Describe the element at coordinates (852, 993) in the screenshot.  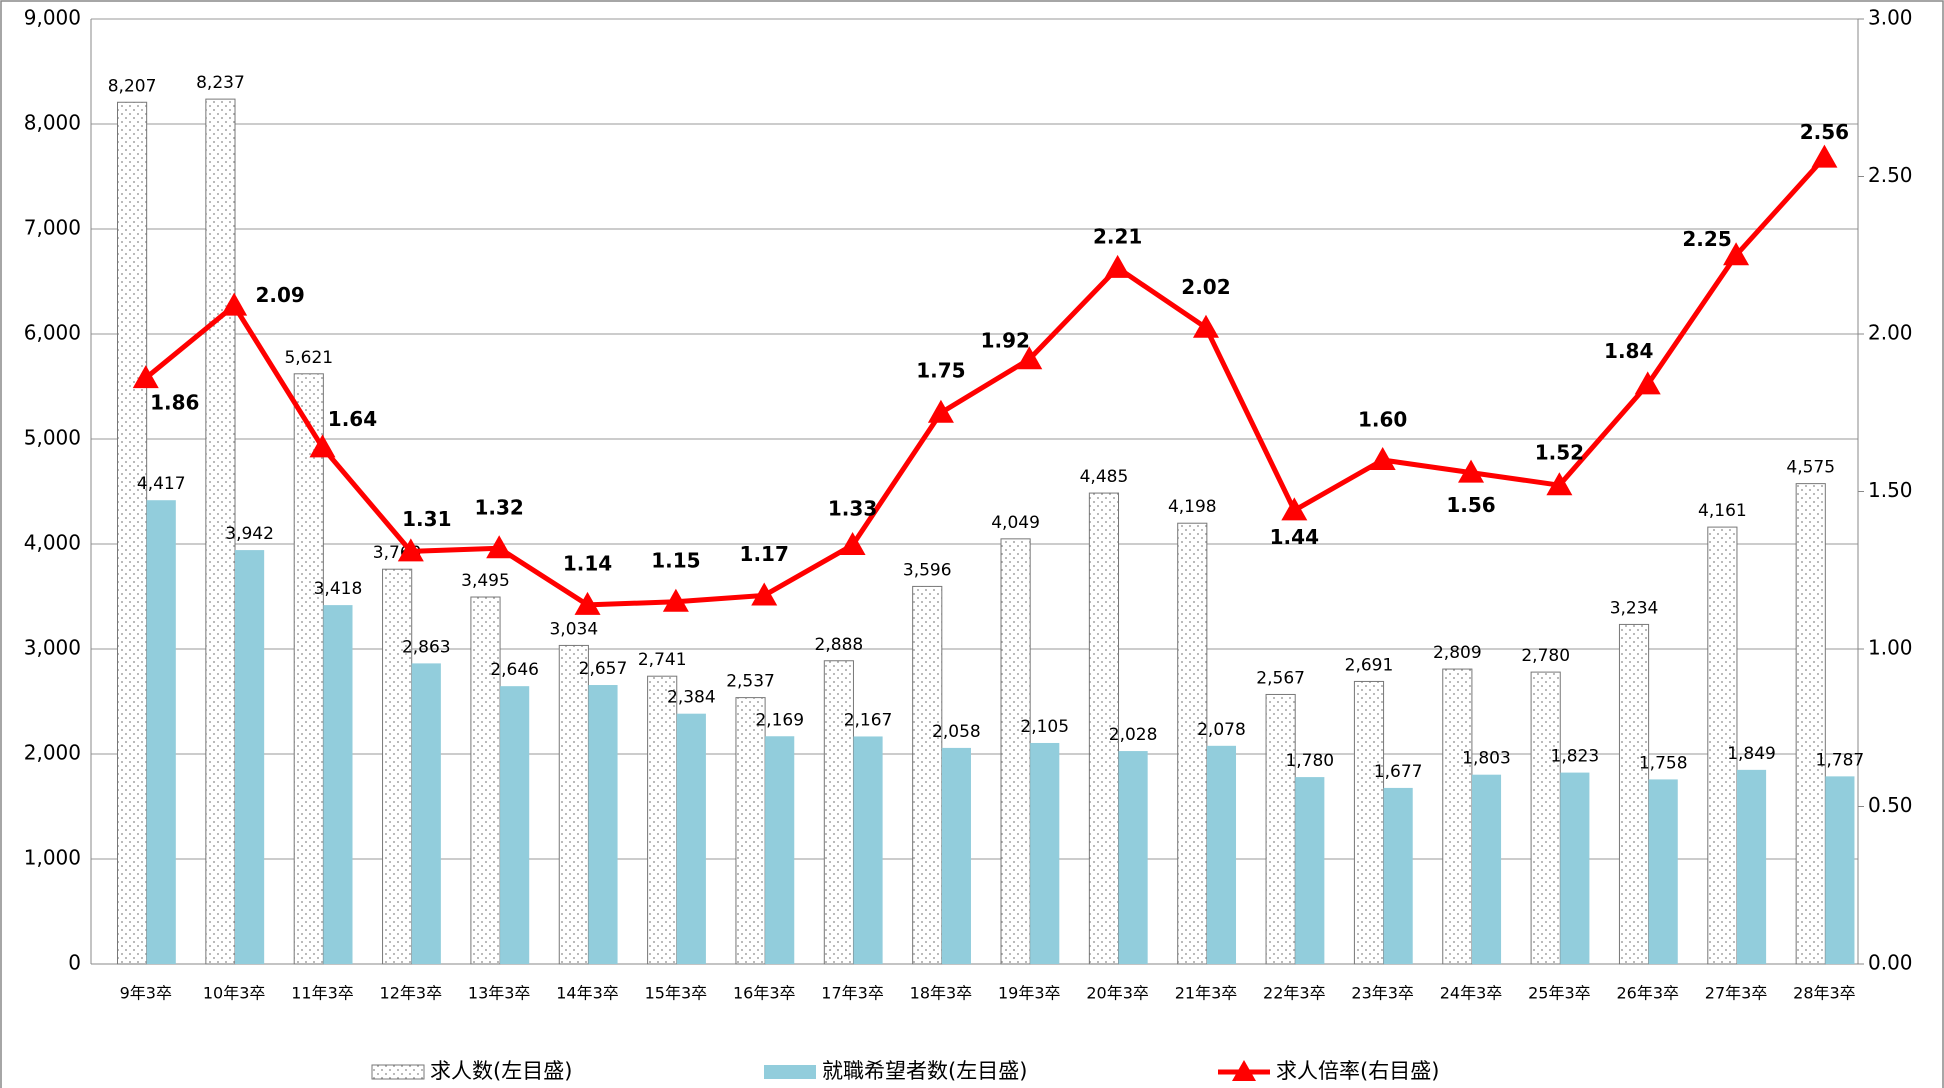
I see `x-tick-label: 17年3卒` at that location.